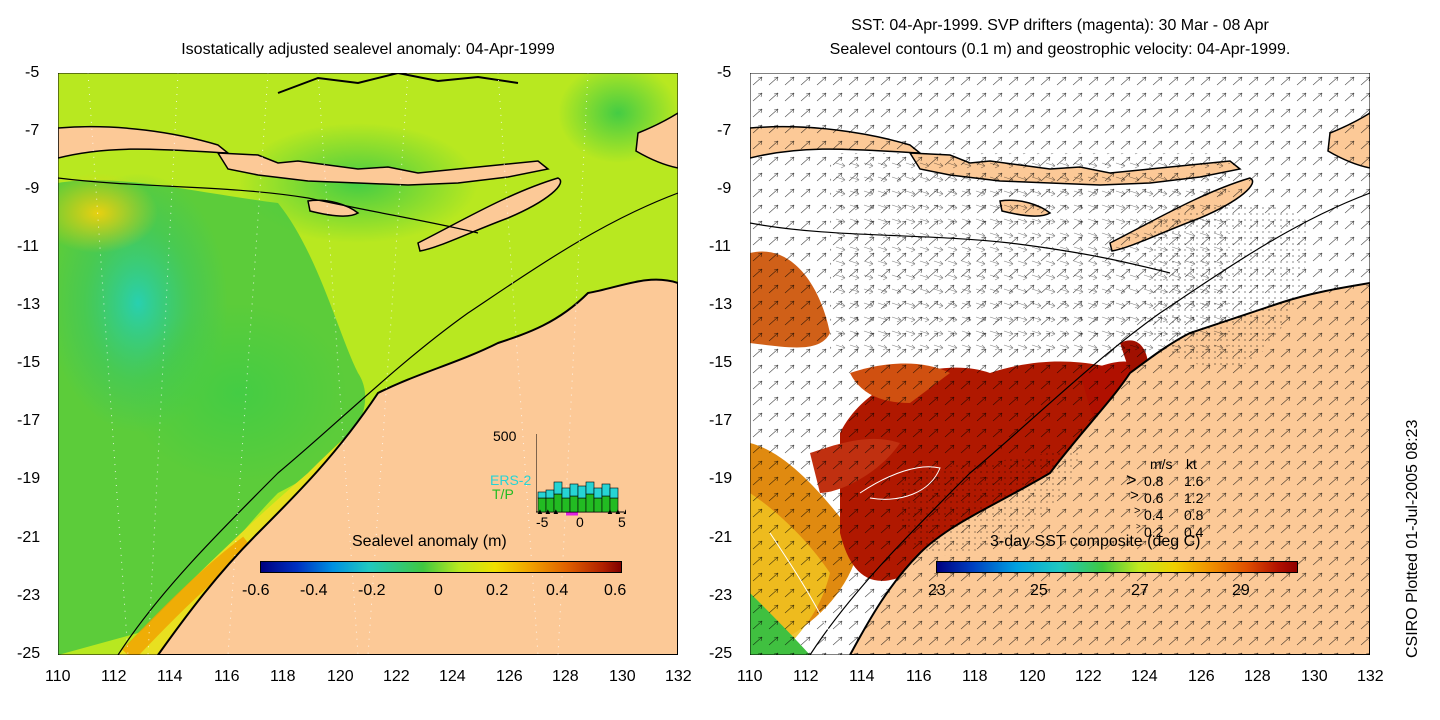 This screenshot has height=720, width=1440. Describe the element at coordinates (1154, 532) in the screenshot. I see `speed-ms: 0.2` at that location.